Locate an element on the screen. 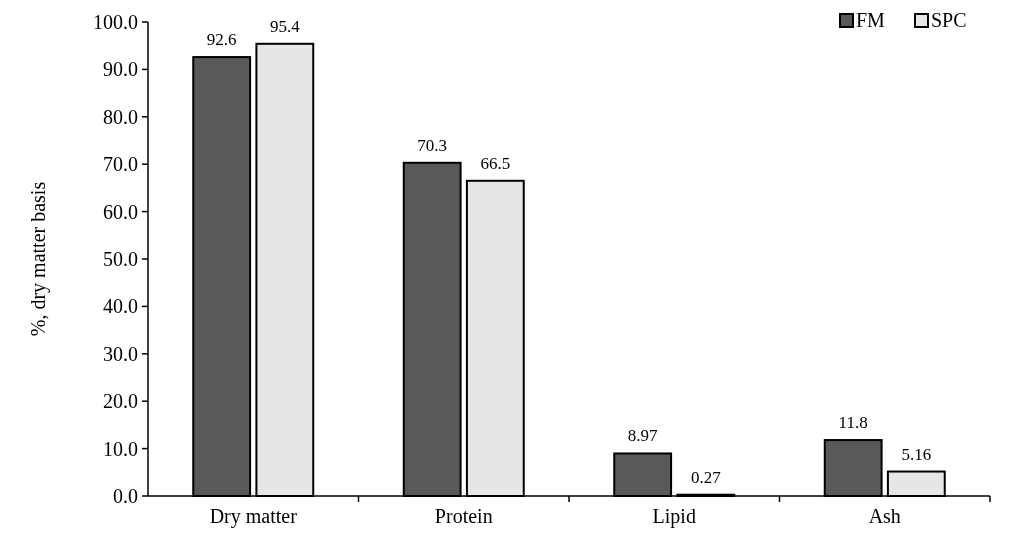 Image resolution: width=1020 pixels, height=546 pixels. y-tick-label: 40.0 is located at coordinates (120, 306).